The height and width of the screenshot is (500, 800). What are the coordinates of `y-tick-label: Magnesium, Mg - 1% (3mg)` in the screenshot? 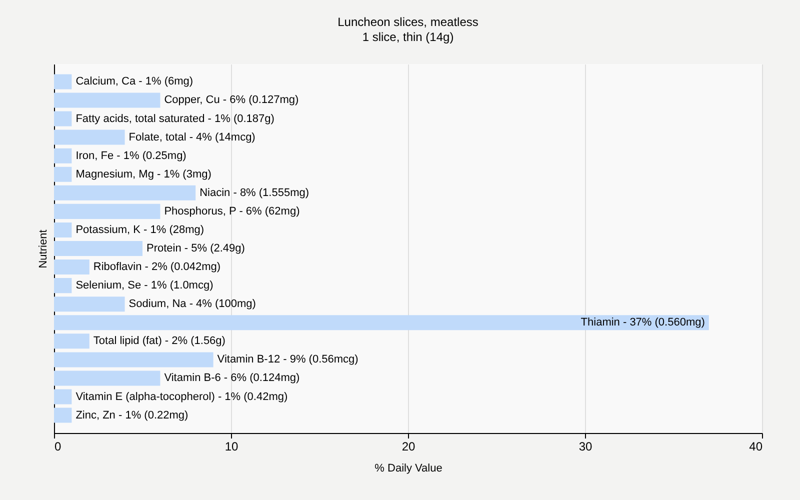 It's located at (144, 174).